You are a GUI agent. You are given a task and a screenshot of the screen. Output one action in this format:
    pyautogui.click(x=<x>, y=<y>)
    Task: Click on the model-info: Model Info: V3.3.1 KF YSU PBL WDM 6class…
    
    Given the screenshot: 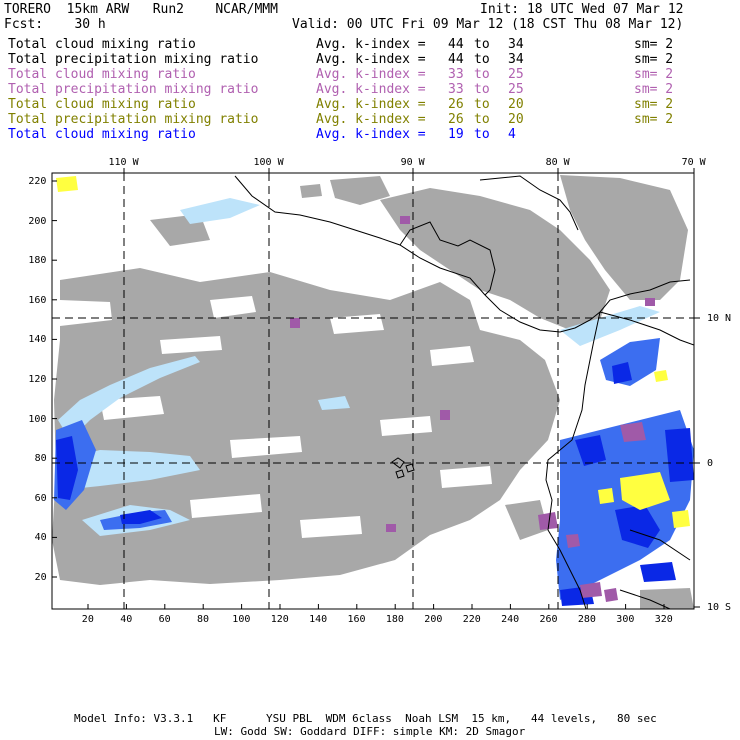 What is the action you would take?
    pyautogui.click(x=365, y=718)
    